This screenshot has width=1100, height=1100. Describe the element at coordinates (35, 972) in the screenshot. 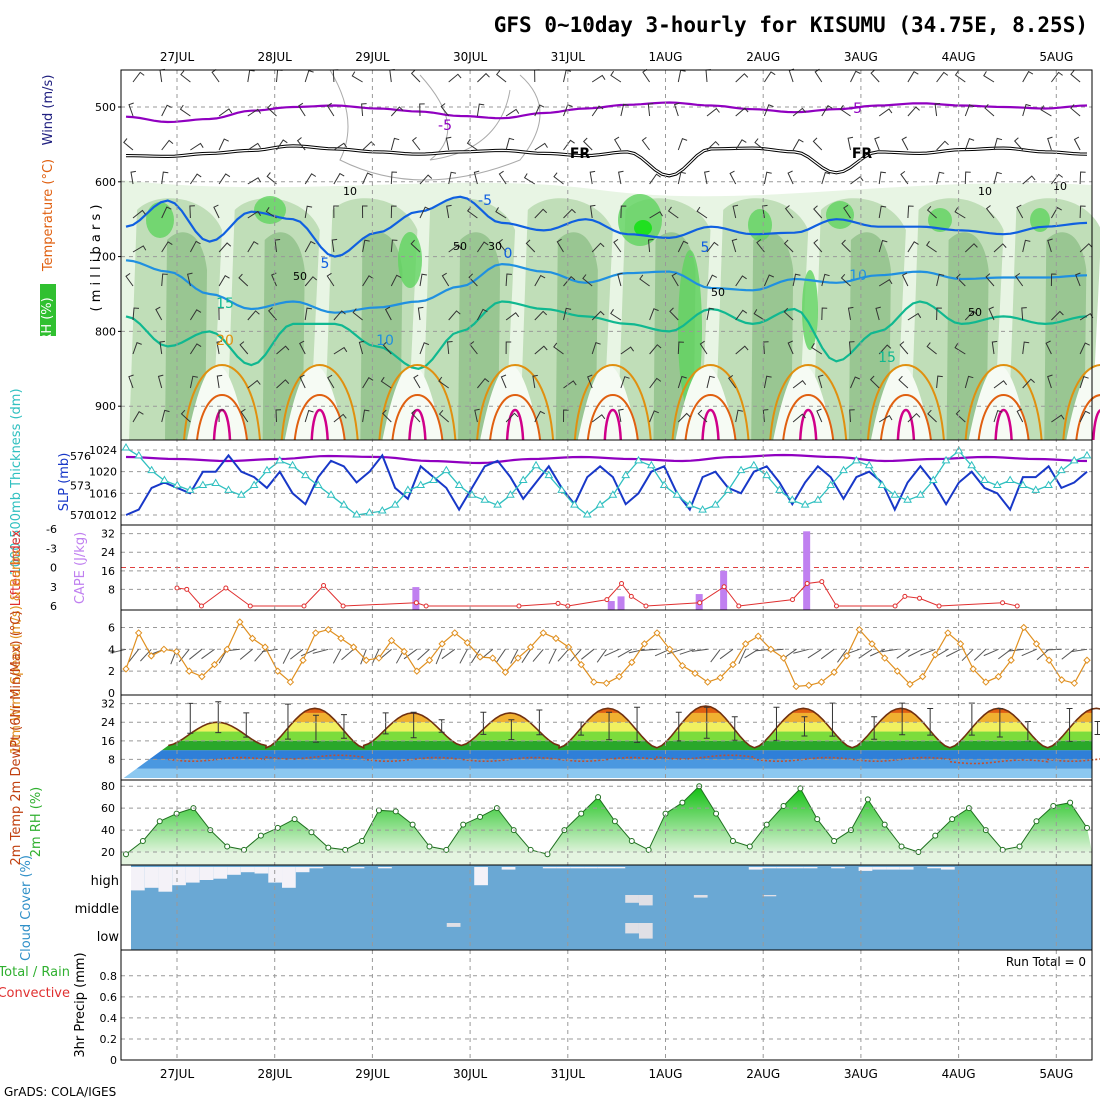

I see `precip-total-label: Total / Rain` at that location.